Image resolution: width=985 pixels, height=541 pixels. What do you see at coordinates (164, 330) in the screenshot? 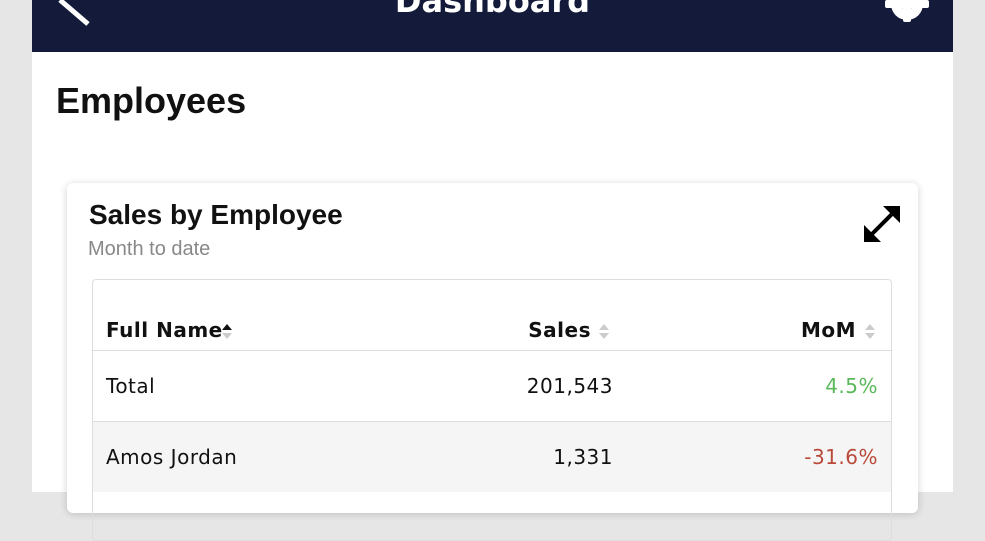
I see `column-header: Full Name` at bounding box center [164, 330].